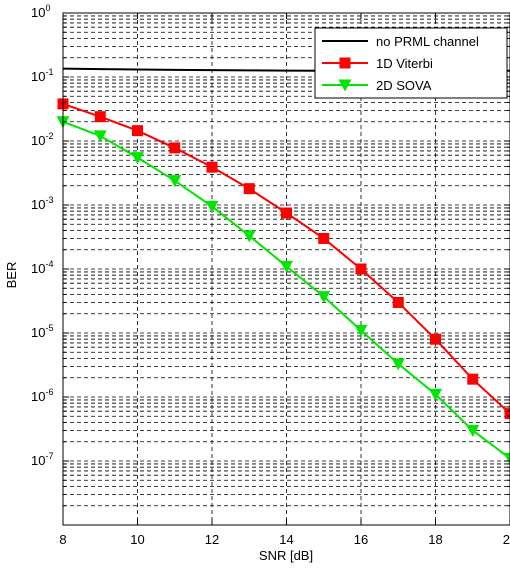 The height and width of the screenshot is (572, 510). I want to click on y-tick-label: 10⁻⁶, so click(42, 395).